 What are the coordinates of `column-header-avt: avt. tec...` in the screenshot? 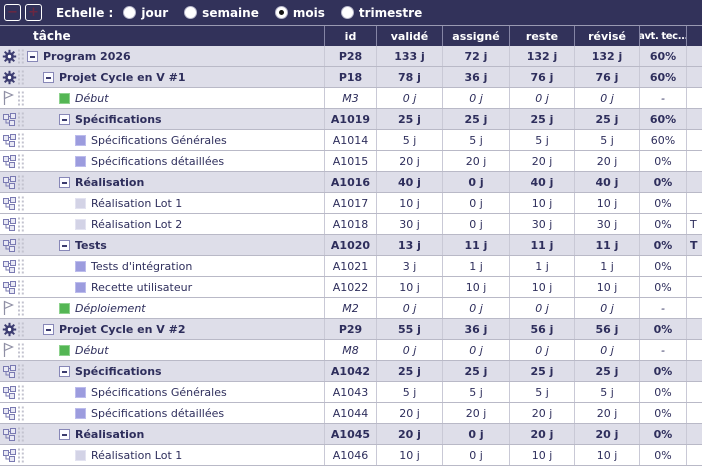 It's located at (663, 36).